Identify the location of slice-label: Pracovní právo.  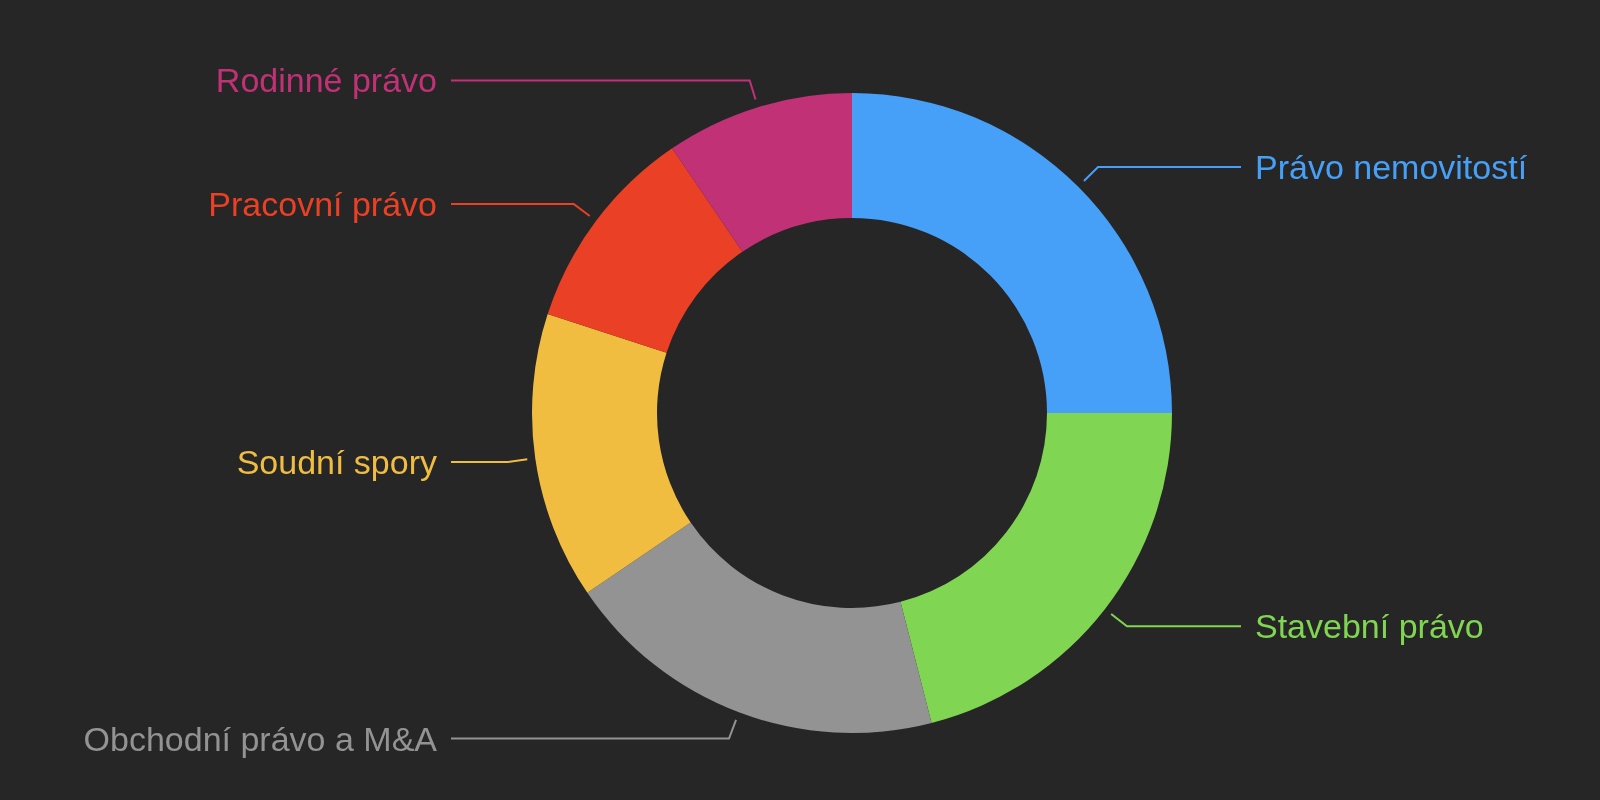
(322, 204).